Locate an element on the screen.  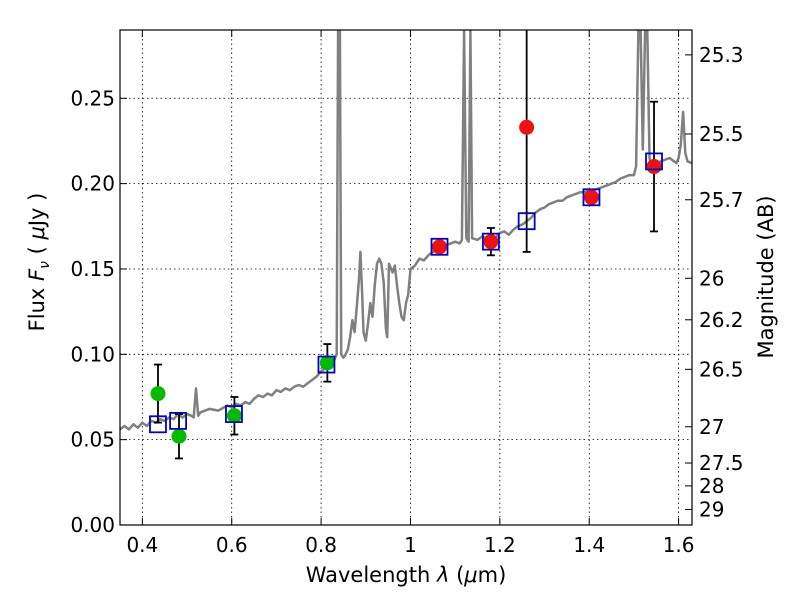
x-tick-label: 1.6 is located at coordinates (679, 545).